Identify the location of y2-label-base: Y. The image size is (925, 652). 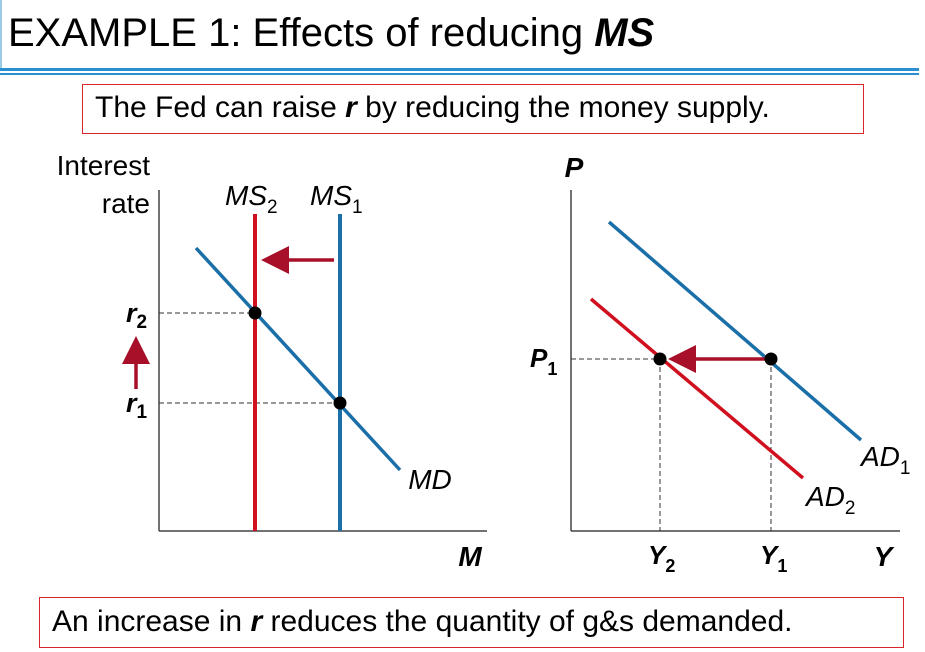
(658, 555).